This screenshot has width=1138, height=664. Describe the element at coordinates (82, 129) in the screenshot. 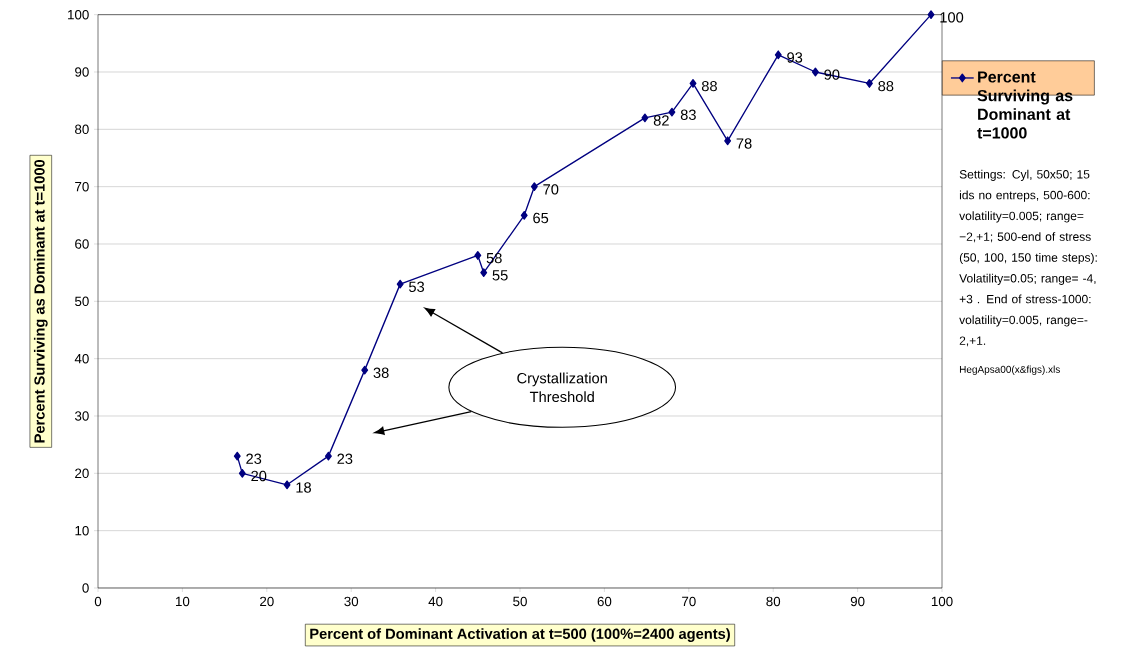

I see `y-tick-label: 80` at that location.